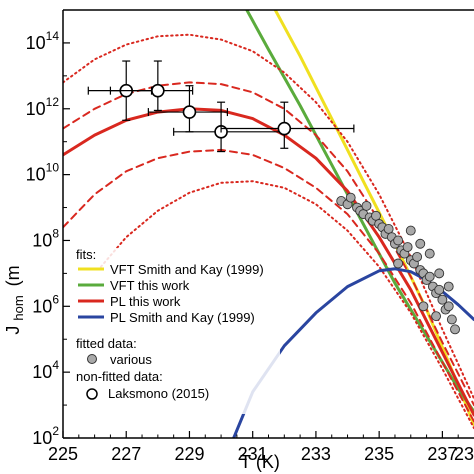  What do you see at coordinates (86, 254) in the screenshot?
I see `legend-fits-header: fits:` at bounding box center [86, 254].